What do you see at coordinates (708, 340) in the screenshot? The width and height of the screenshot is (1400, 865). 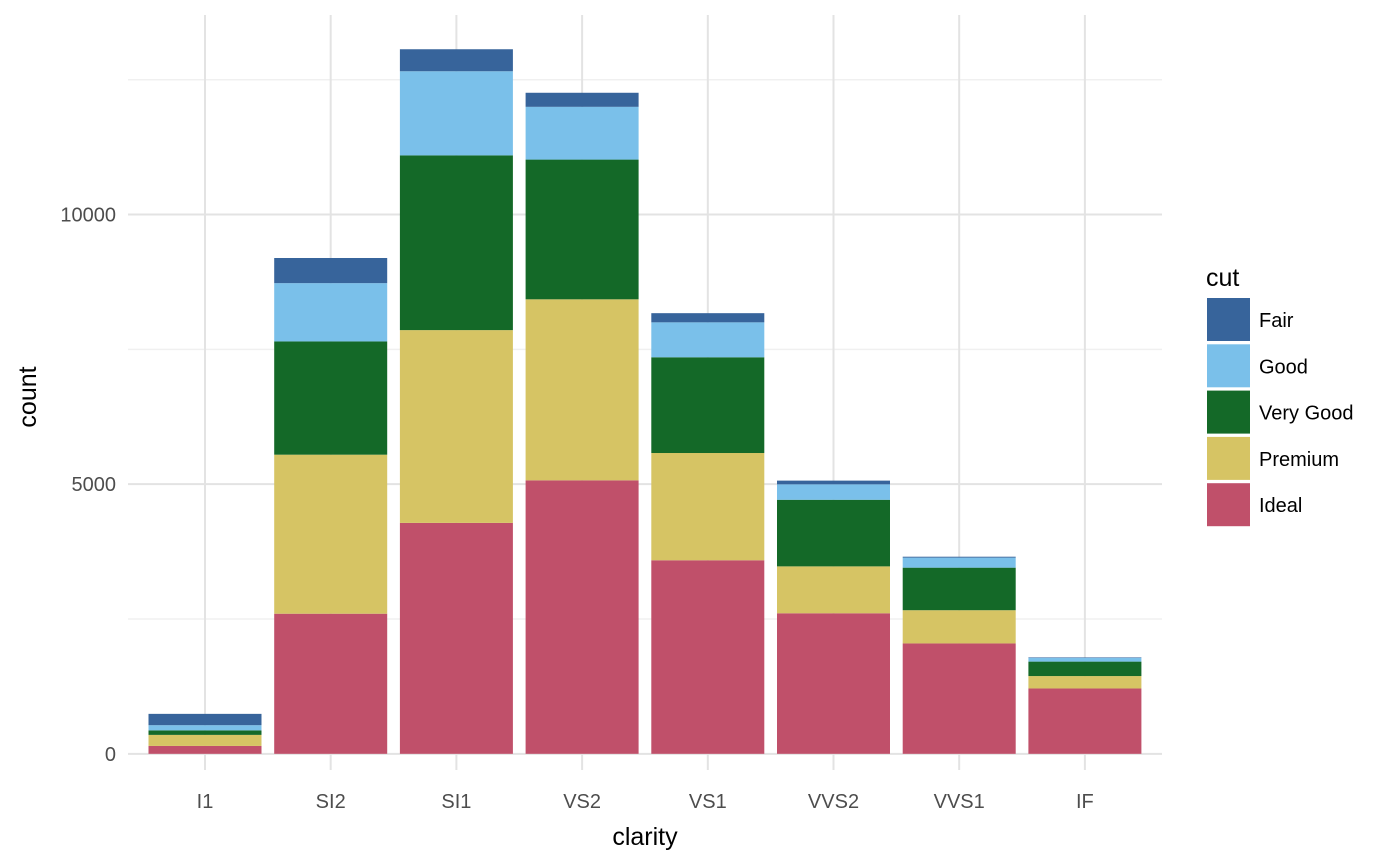 I see `bar-vs1-good` at bounding box center [708, 340].